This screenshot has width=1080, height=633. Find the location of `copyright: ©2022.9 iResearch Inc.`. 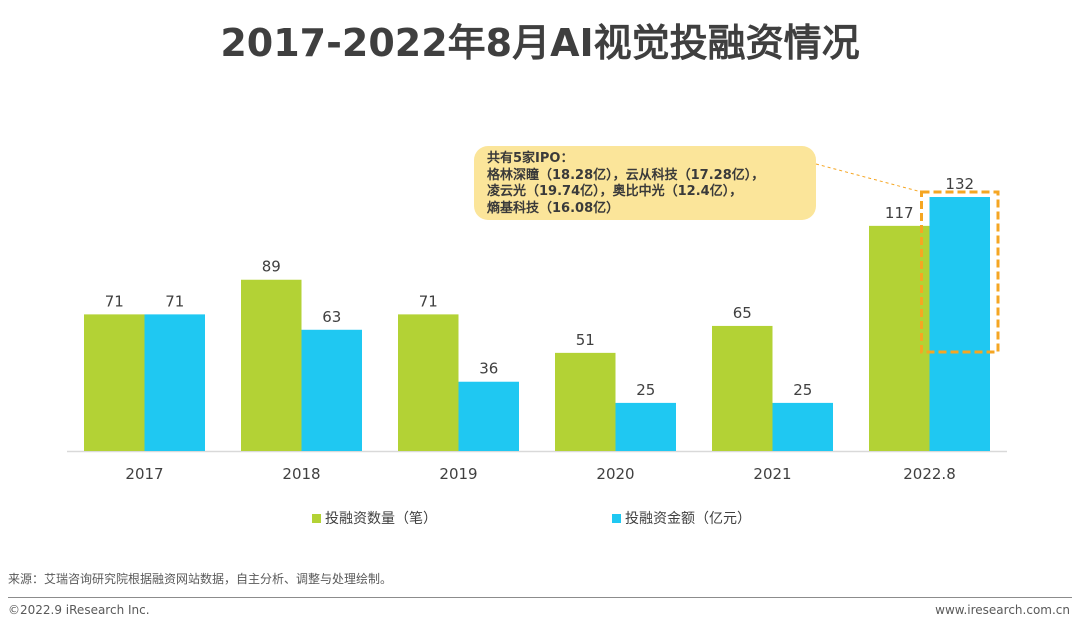

copyright: ©2022.9 iResearch Inc. is located at coordinates (79, 610).